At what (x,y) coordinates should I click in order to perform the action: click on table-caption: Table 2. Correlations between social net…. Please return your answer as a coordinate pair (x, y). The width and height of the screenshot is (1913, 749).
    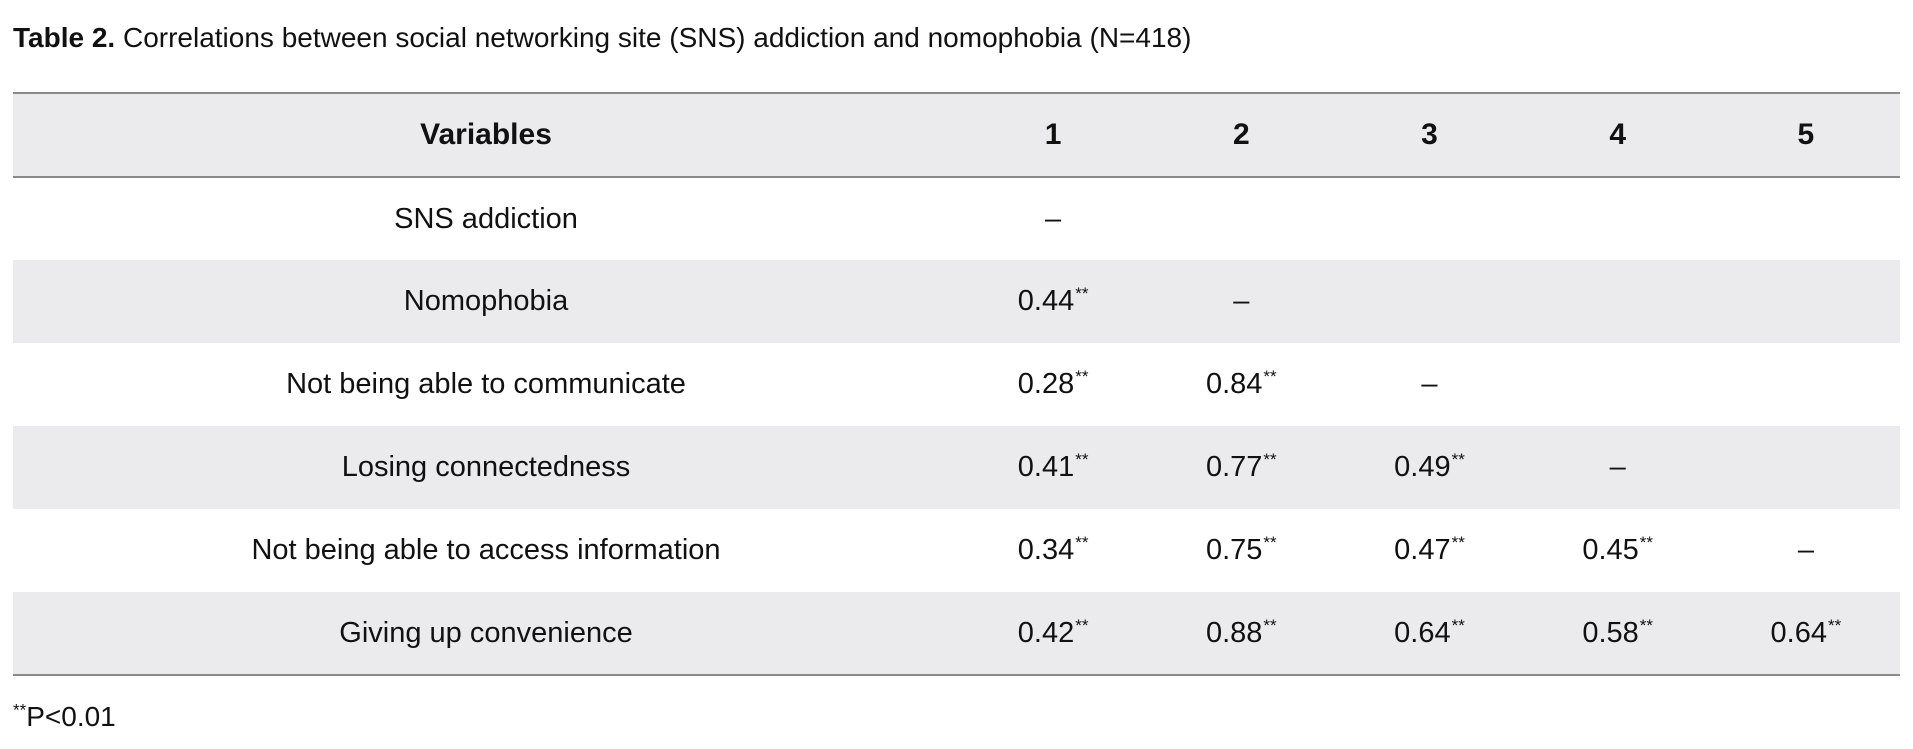
    Looking at the image, I should click on (602, 38).